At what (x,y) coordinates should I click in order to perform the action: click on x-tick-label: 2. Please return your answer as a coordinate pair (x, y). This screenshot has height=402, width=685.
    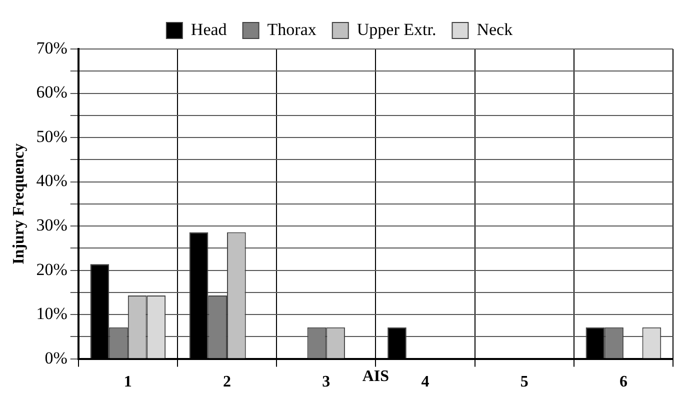
    Looking at the image, I should click on (227, 382).